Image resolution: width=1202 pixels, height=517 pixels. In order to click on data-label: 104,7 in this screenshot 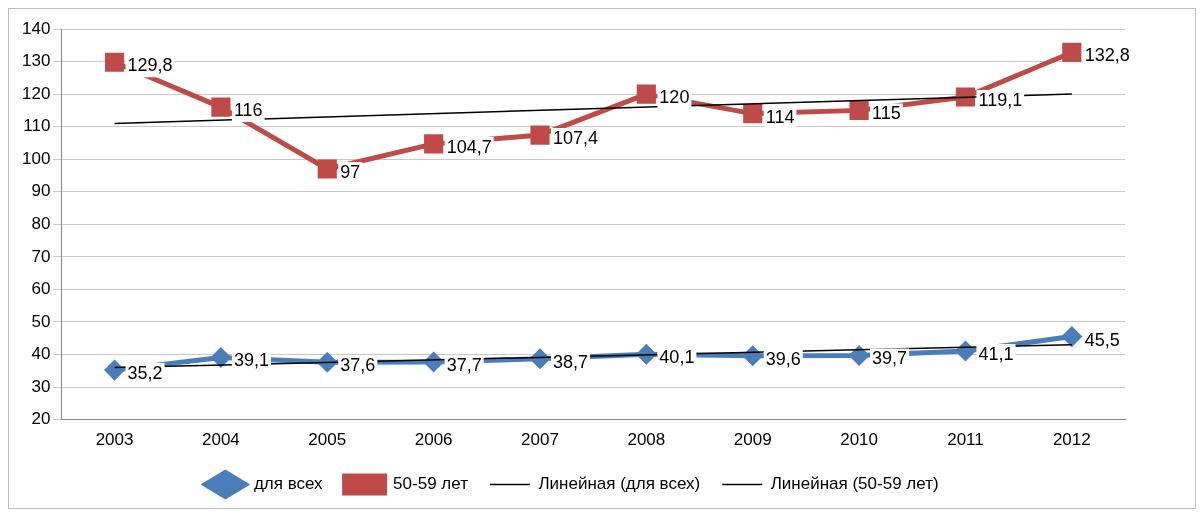, I will do `click(469, 146)`.